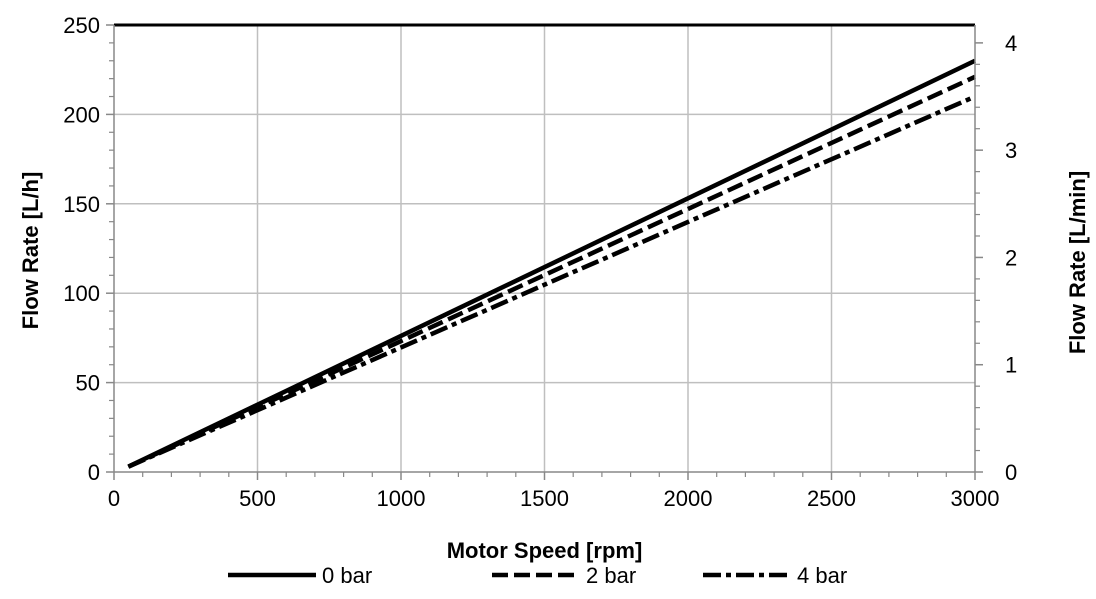 The width and height of the screenshot is (1096, 599). What do you see at coordinates (544, 498) in the screenshot?
I see `x-tick-label: 1500` at bounding box center [544, 498].